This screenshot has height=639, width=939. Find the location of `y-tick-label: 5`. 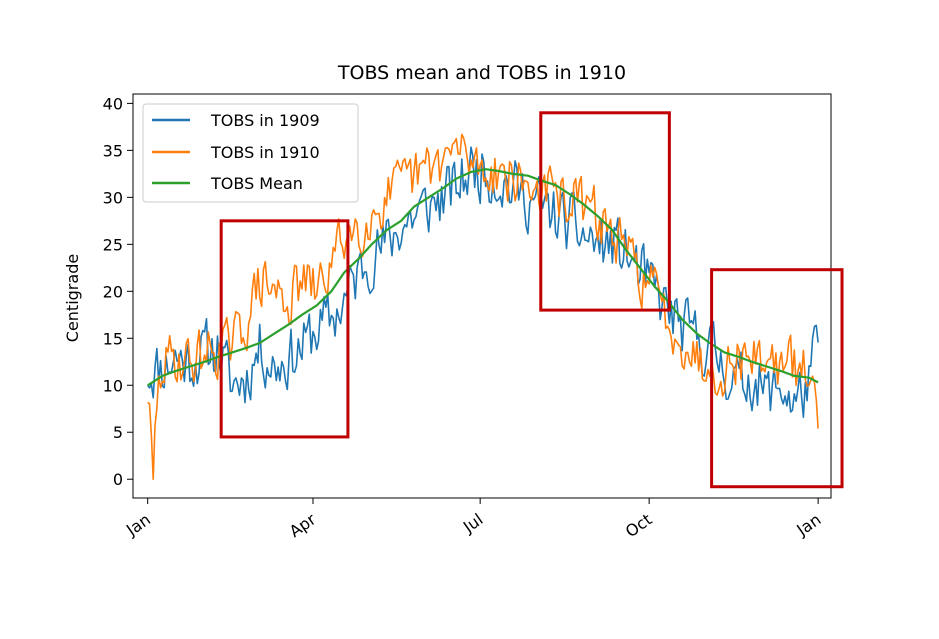

y-tick-label: 5 is located at coordinates (118, 432).